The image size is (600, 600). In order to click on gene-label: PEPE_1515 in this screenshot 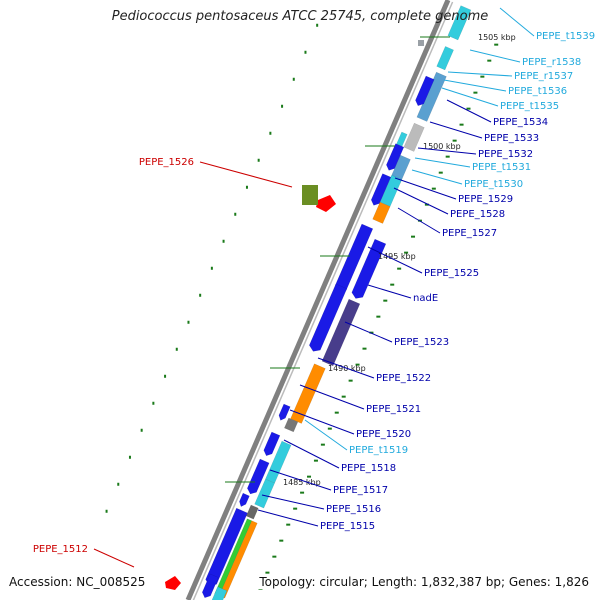, I will do `click(347, 526)`.